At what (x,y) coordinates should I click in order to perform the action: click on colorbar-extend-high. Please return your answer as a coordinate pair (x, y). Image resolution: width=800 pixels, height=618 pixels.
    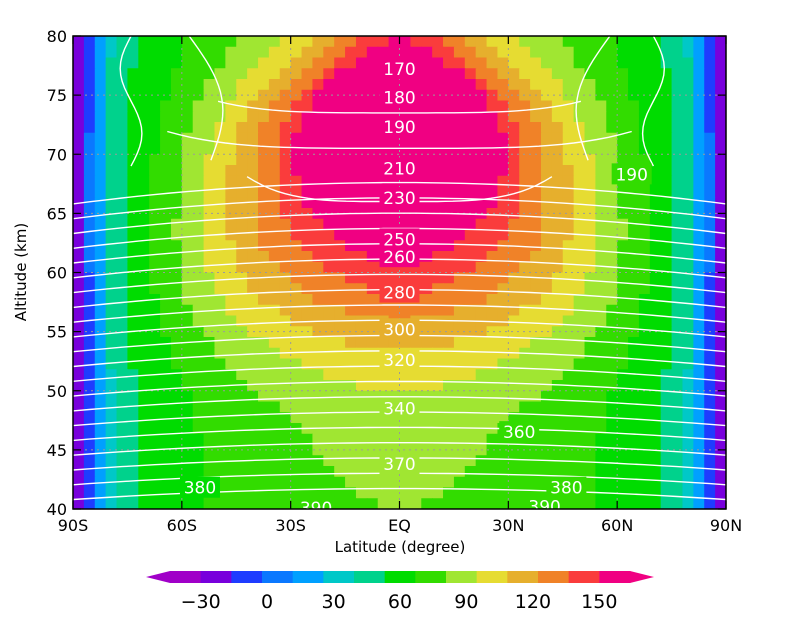
    Looking at the image, I should click on (642, 577).